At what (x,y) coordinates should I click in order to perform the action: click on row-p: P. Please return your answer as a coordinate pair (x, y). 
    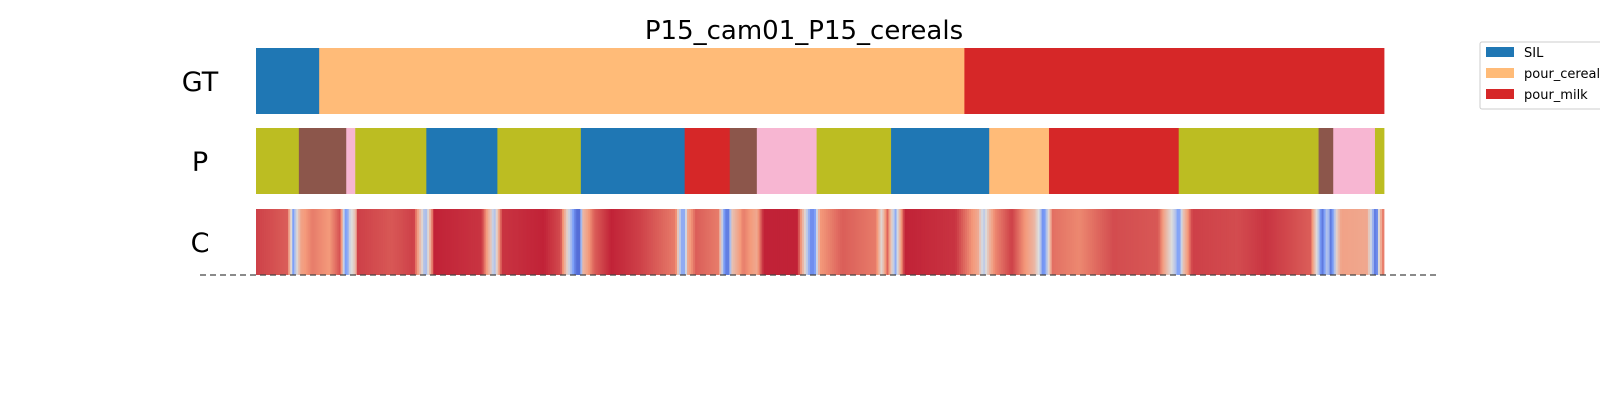
    Looking at the image, I should click on (788, 161).